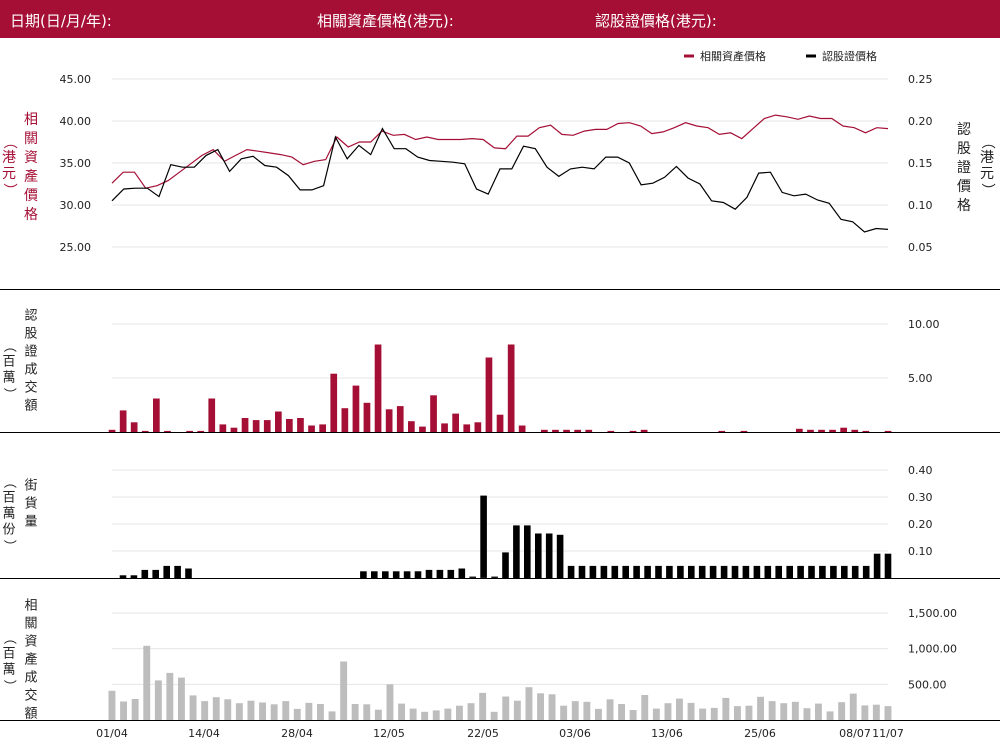 The height and width of the screenshot is (751, 1000). I want to click on warrant-turnover-axis-unit-char: ）, so click(9, 393).